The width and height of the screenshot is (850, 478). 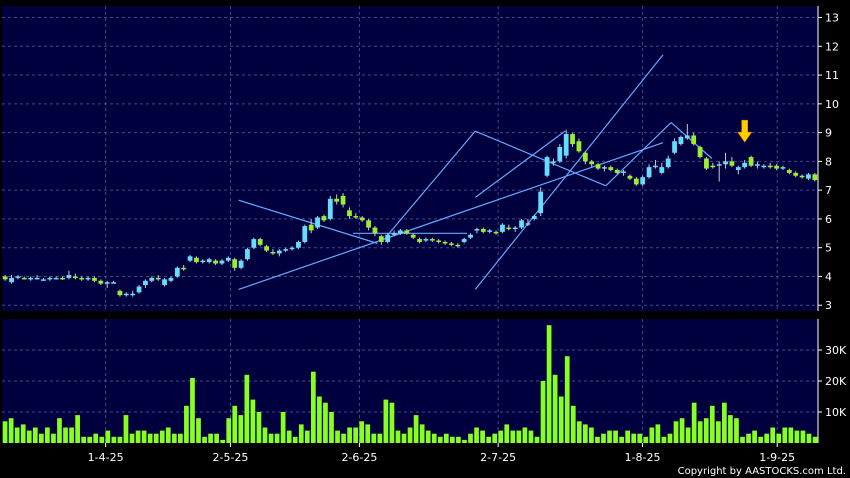 I want to click on price-y-tick-label: 9, so click(x=828, y=133).